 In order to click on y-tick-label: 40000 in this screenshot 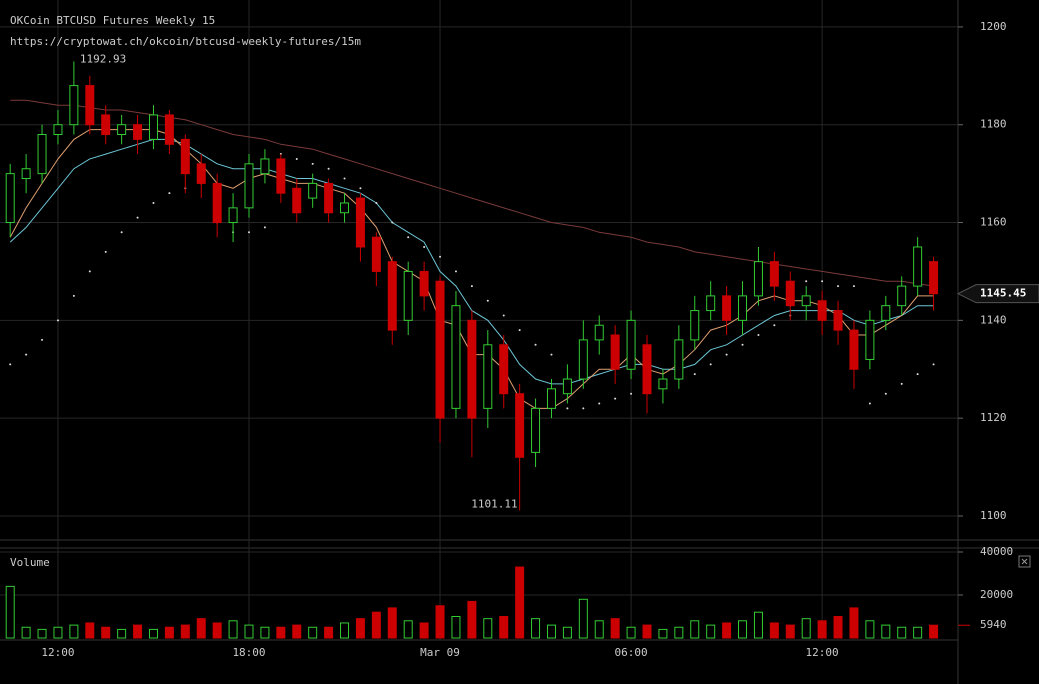, I will do `click(996, 551)`.